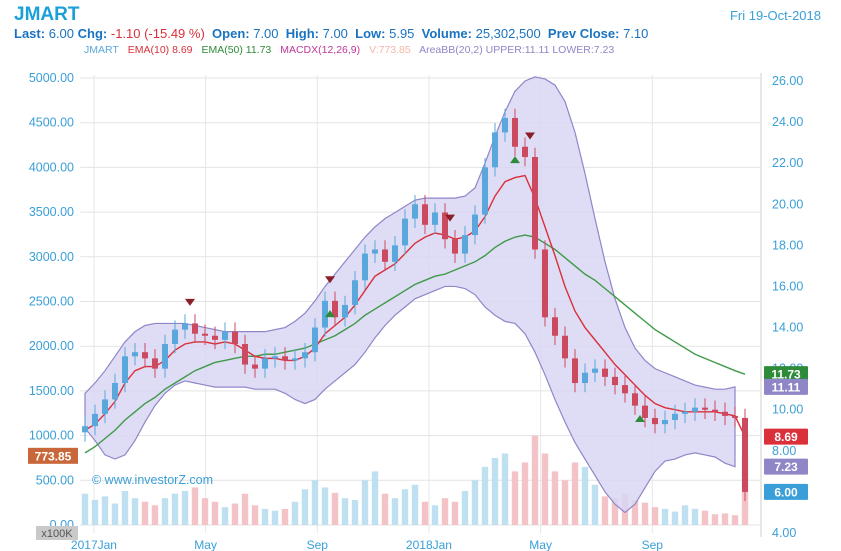 The width and height of the screenshot is (841, 551). What do you see at coordinates (231, 33) in the screenshot?
I see `open-label: Open:` at bounding box center [231, 33].